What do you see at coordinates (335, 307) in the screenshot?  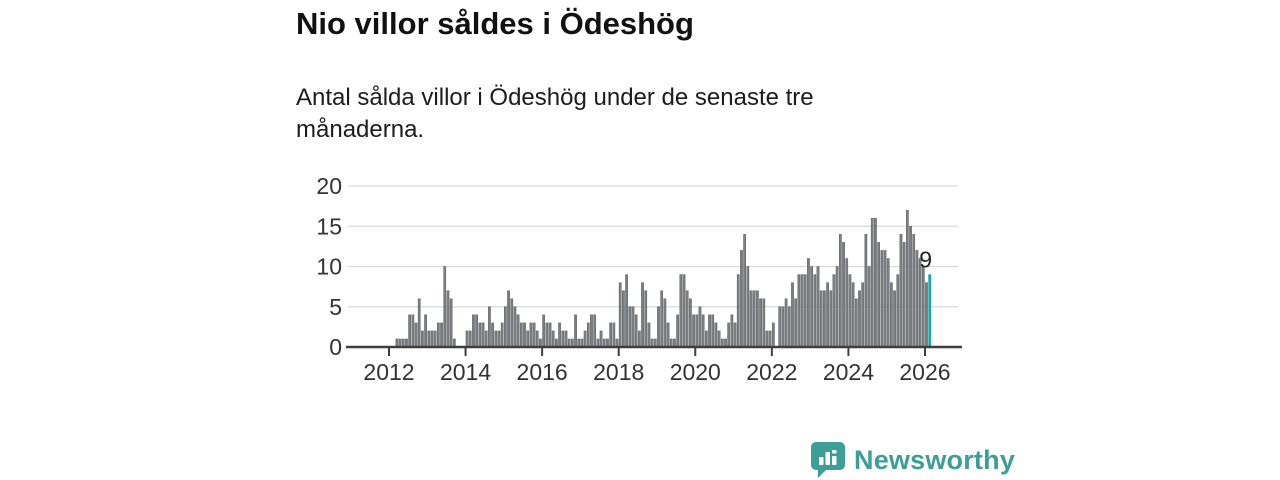 I see `y-axis-tick-label: 5` at bounding box center [335, 307].